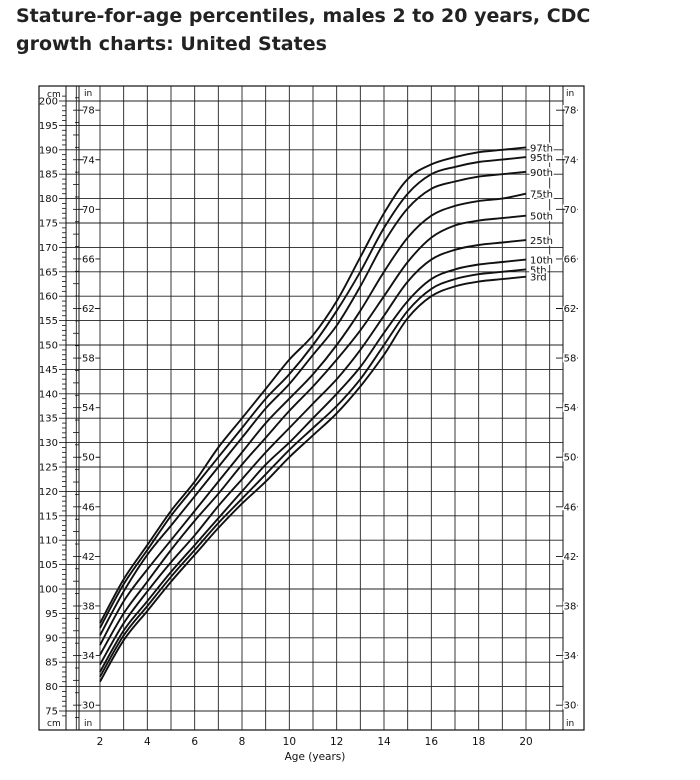 This screenshot has width=700, height=780. I want to click on cm-tick-label: 90, so click(51, 638).